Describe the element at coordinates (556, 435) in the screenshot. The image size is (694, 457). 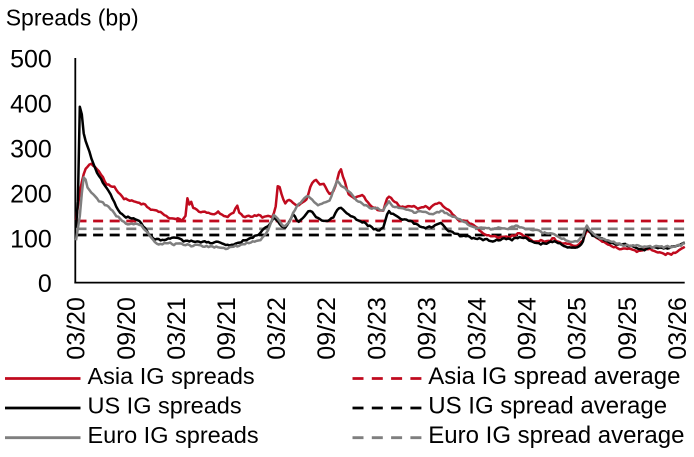
I see `svg-text: Euro IG spread average` at that location.